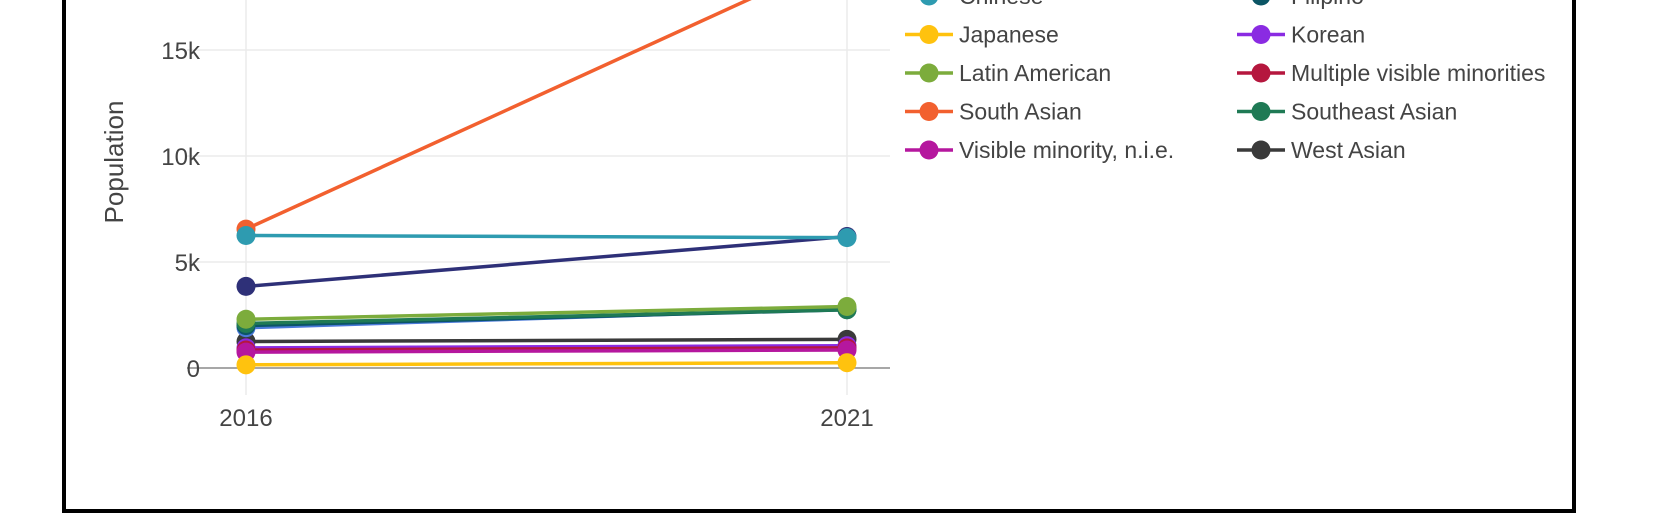  What do you see at coordinates (188, 263) in the screenshot?
I see `y-tick-label: 5k` at bounding box center [188, 263].